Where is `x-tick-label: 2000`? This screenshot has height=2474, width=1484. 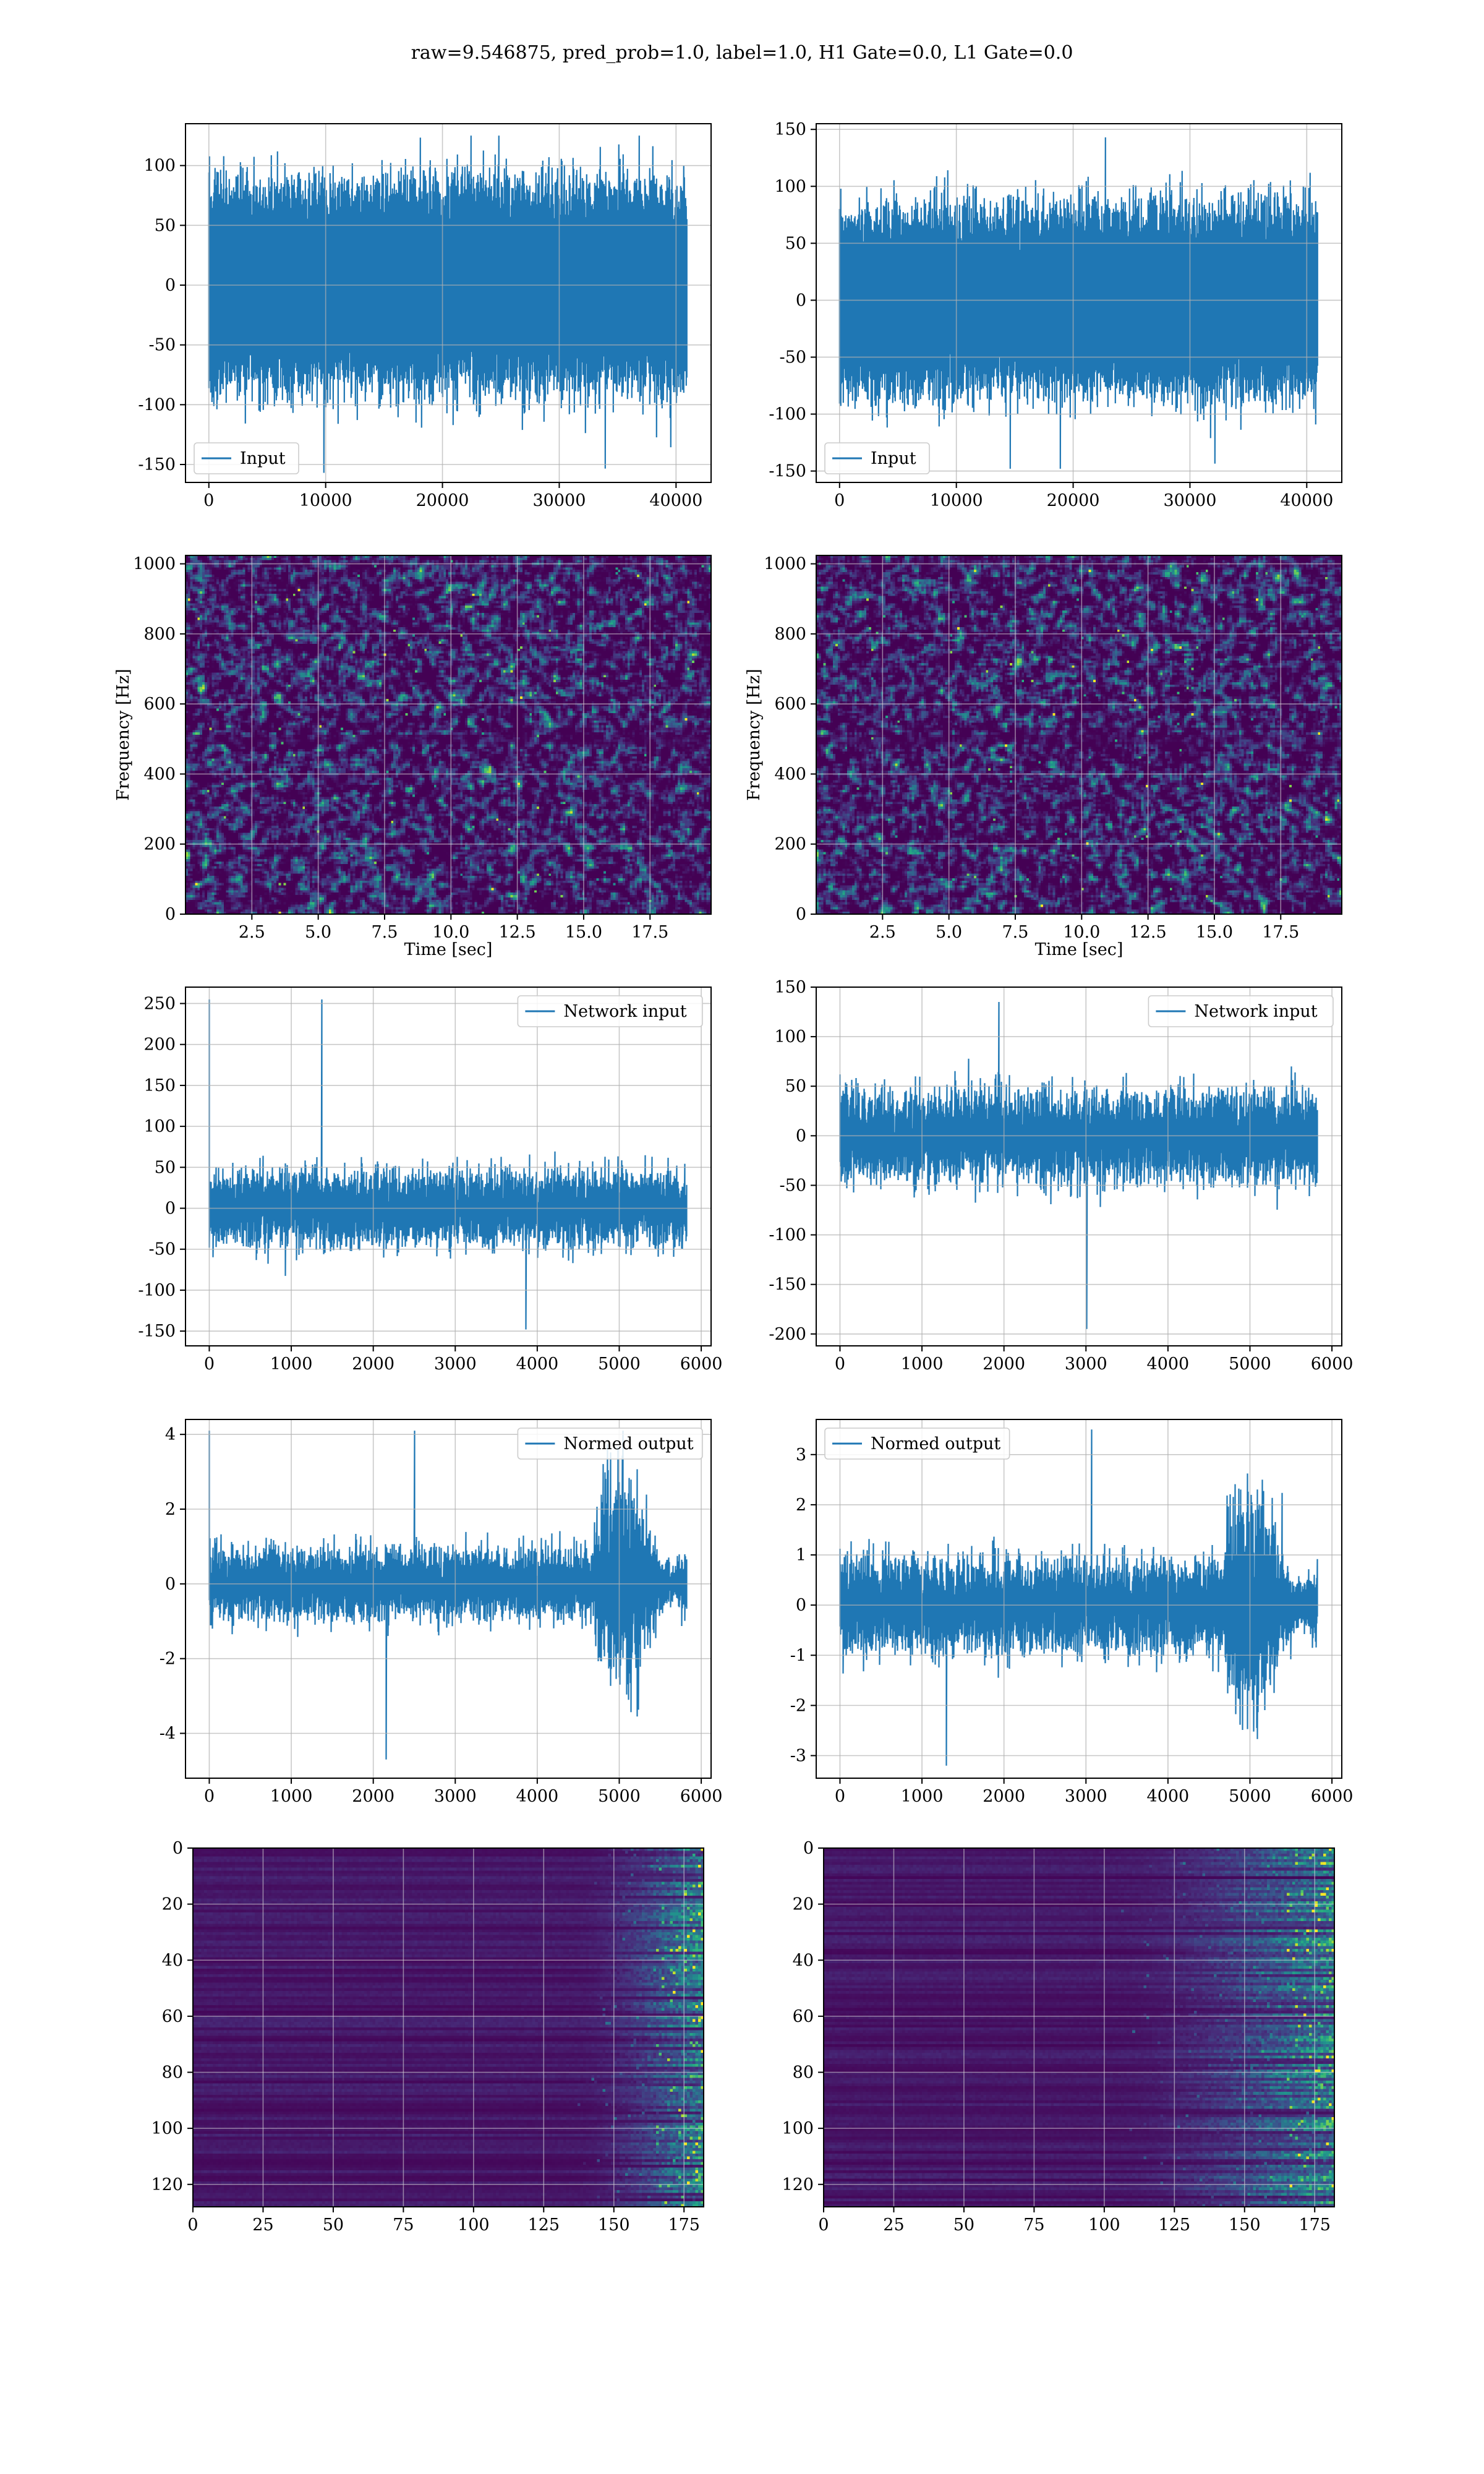
x-tick-label: 2000 is located at coordinates (1004, 1796).